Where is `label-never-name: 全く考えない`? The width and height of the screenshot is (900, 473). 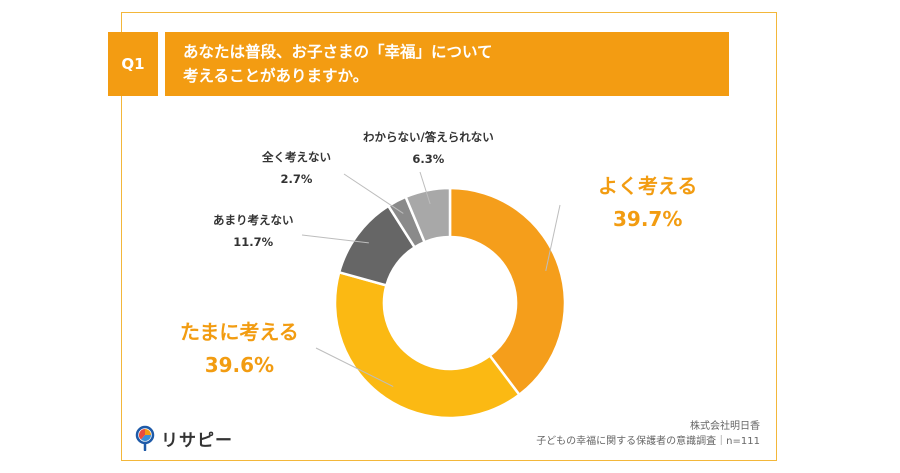
label-never-name: 全く考えない is located at coordinates (296, 157).